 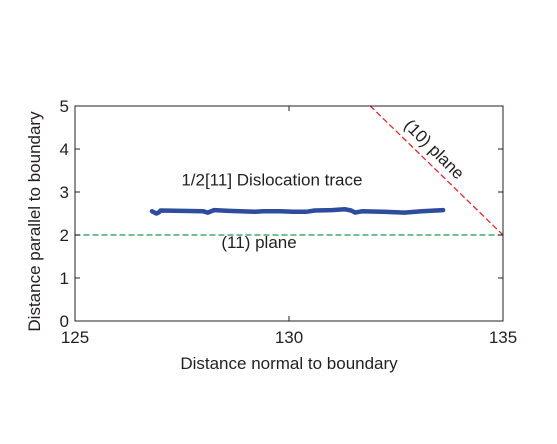 I want to click on y-tick-label: 4, so click(x=64, y=149).